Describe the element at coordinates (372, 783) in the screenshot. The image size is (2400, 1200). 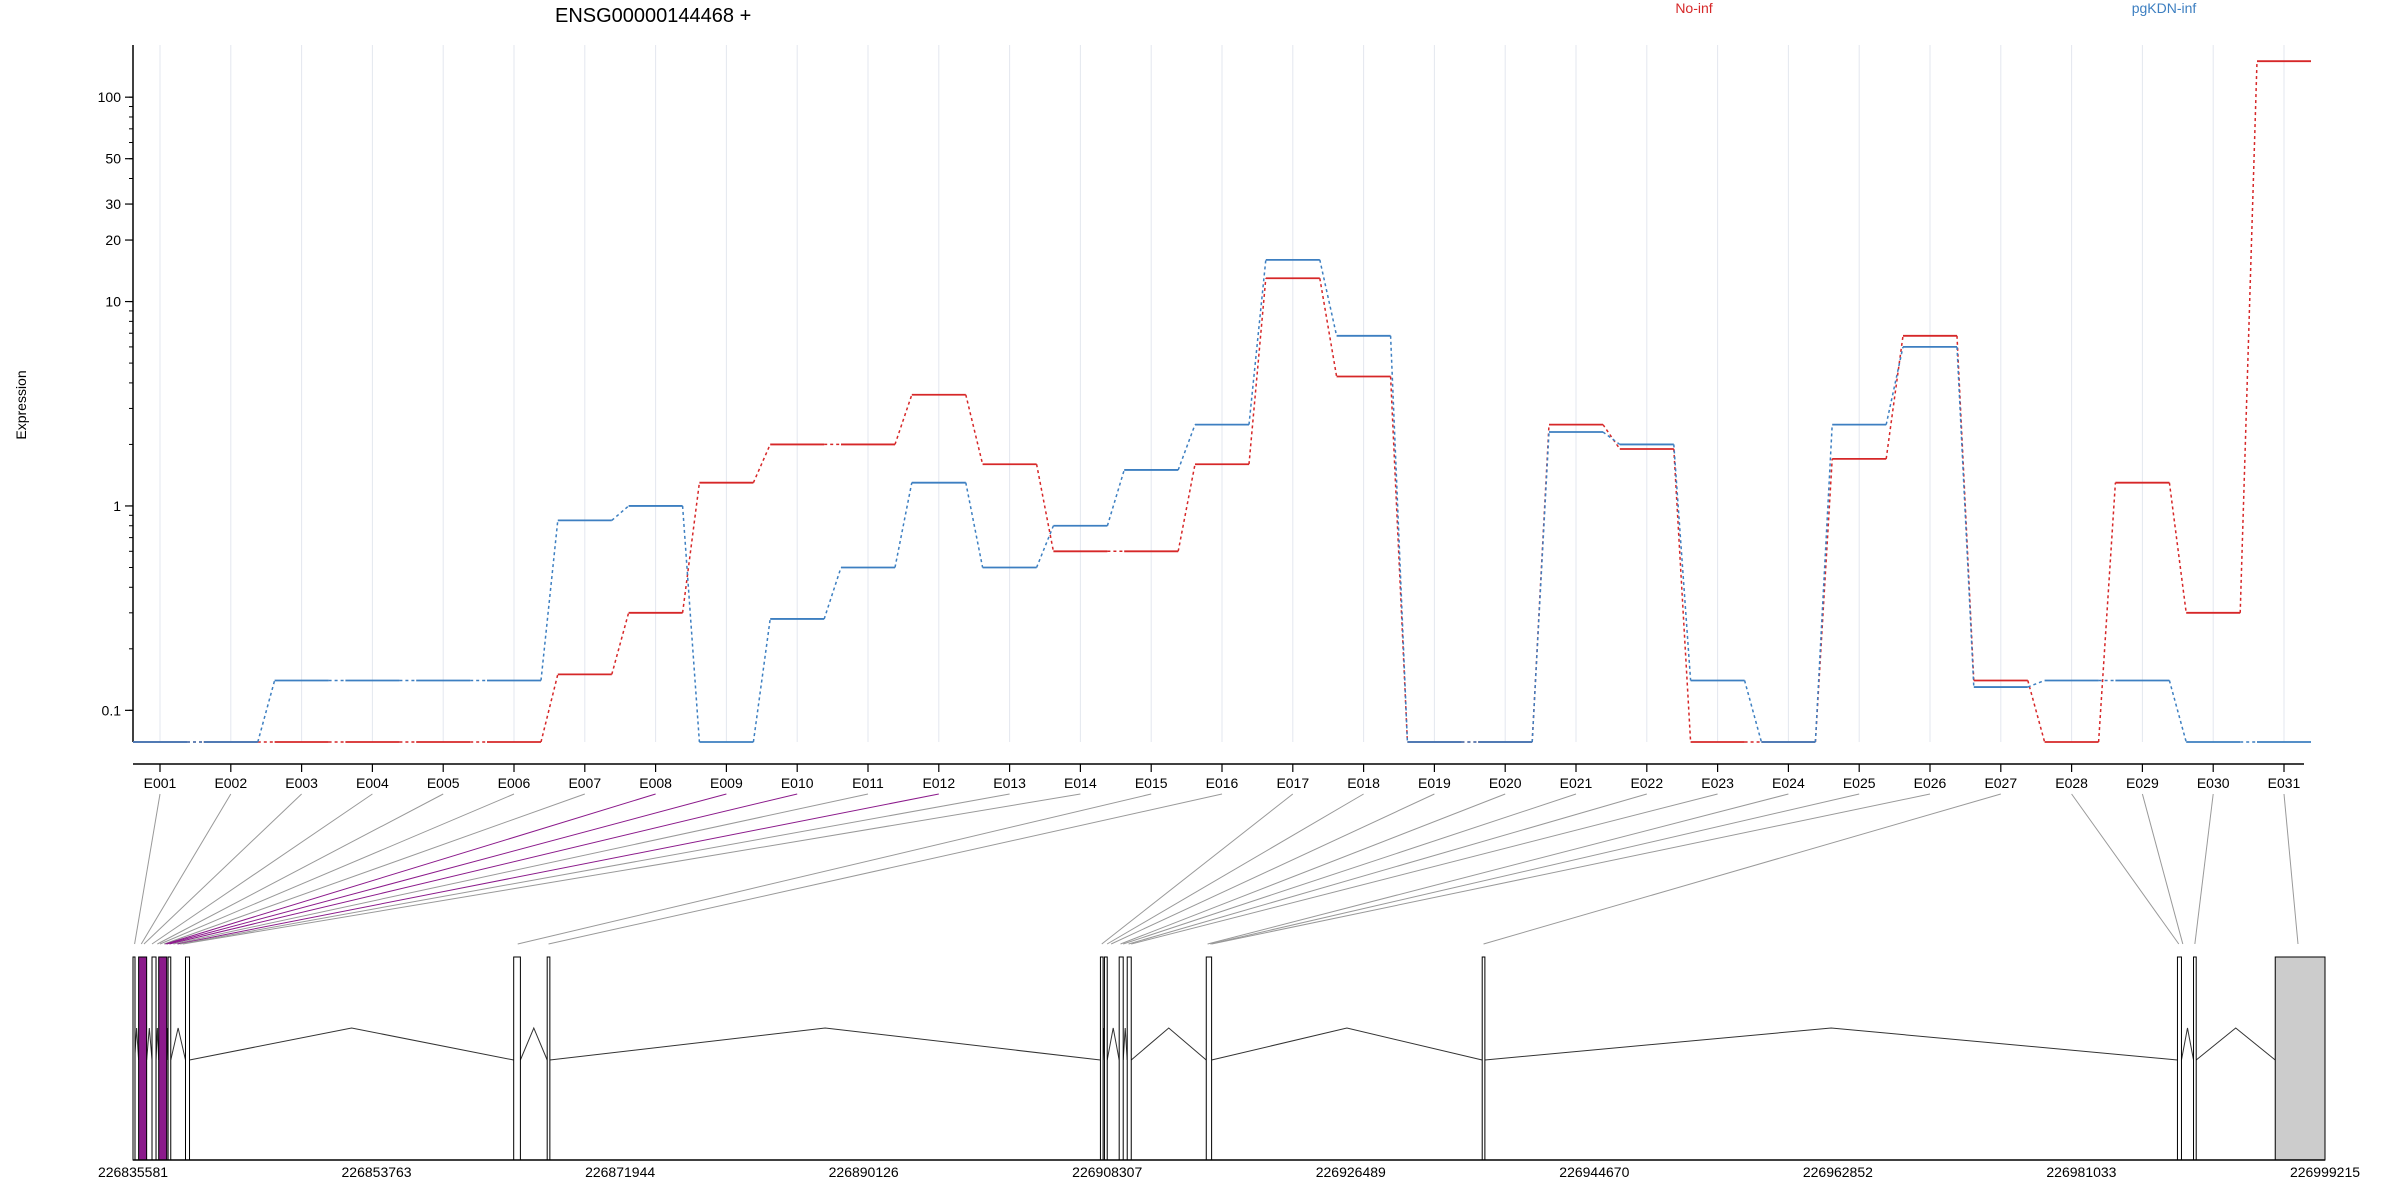
I see `x-tick-label-e004: E004` at that location.